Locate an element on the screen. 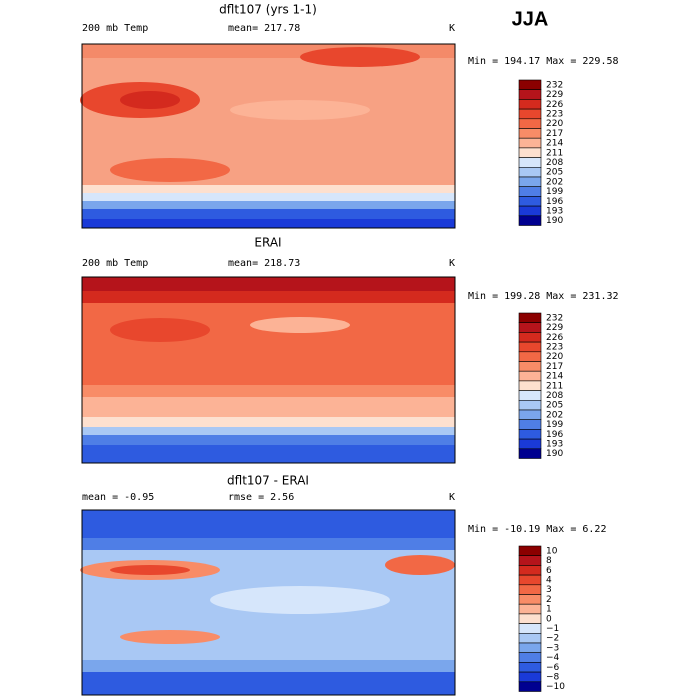 Image resolution: width=700 pixels, height=700 pixels. colorbar-label: 8 is located at coordinates (549, 561).